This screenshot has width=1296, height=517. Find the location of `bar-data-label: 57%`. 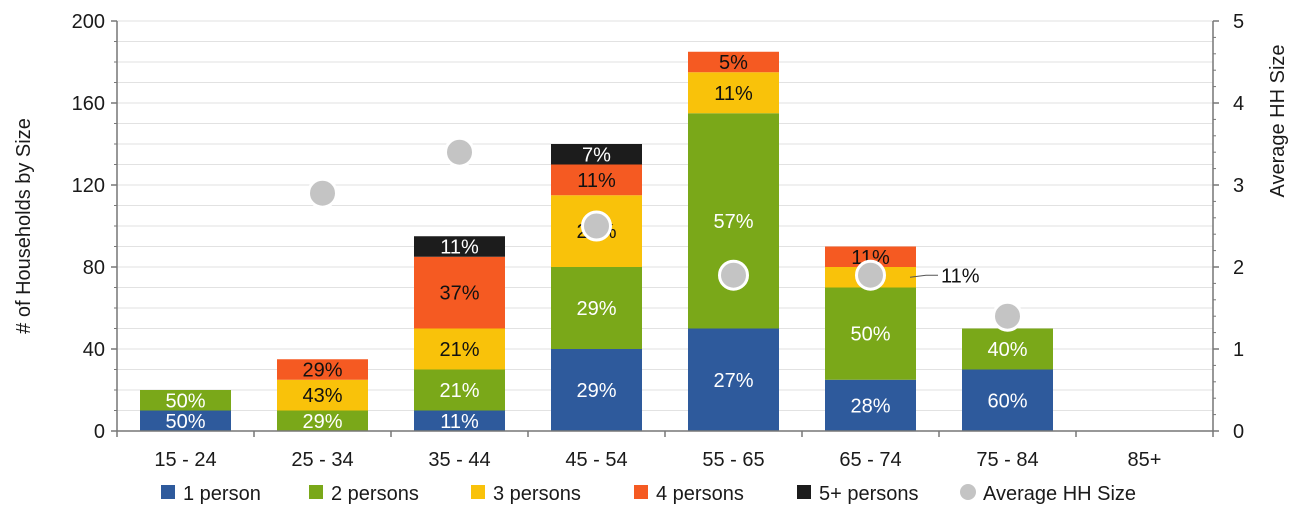

bar-data-label: 57% is located at coordinates (733, 222).